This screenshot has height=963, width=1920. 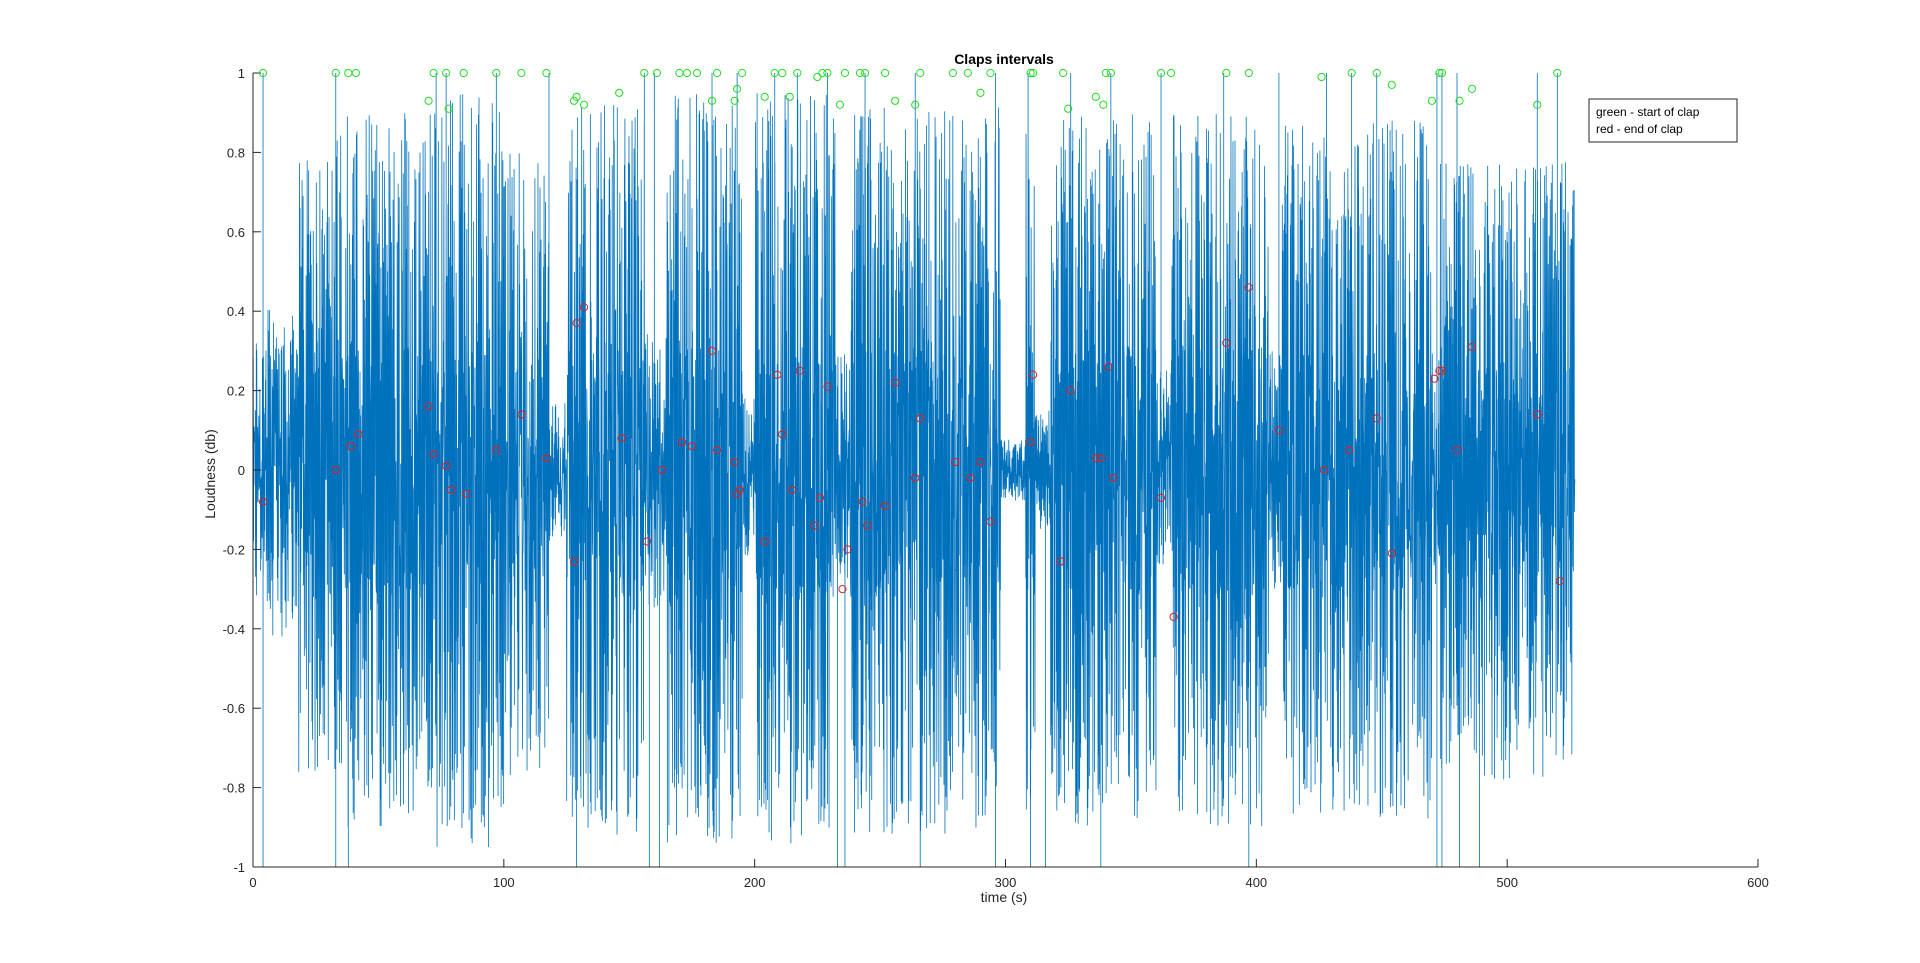 I want to click on x-tick-label: 300, so click(x=1006, y=882).